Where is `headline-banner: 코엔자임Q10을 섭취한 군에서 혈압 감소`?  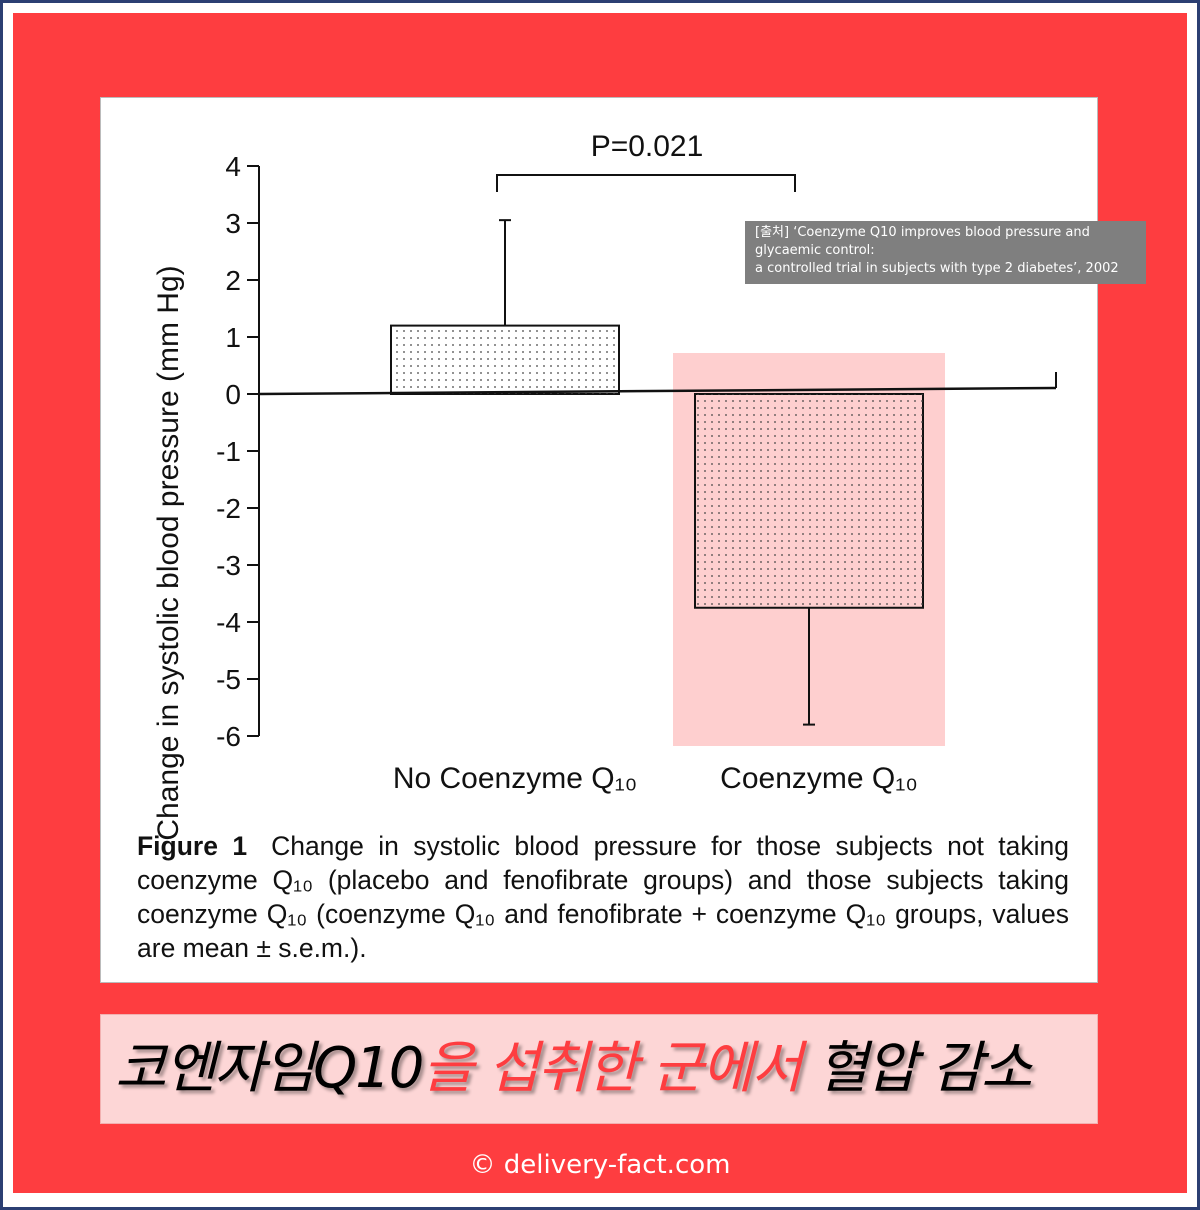 headline-banner: 코엔자임Q10을 섭취한 군에서 혈압 감소 is located at coordinates (599, 1069).